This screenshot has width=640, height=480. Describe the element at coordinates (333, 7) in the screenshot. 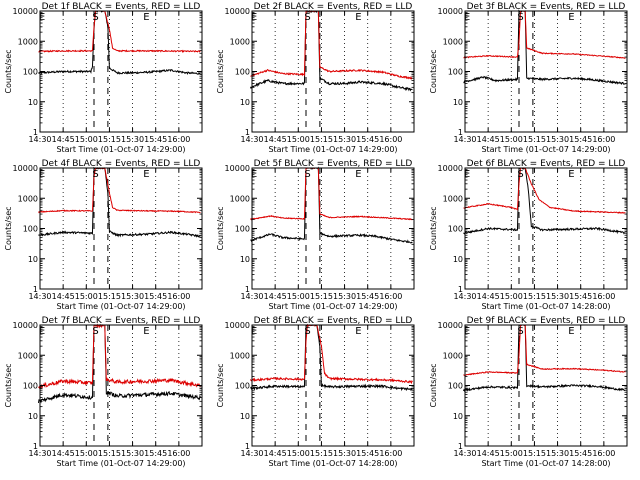

I see `panel-title: Det 2f BLACK = Events, RED = LLD` at that location.